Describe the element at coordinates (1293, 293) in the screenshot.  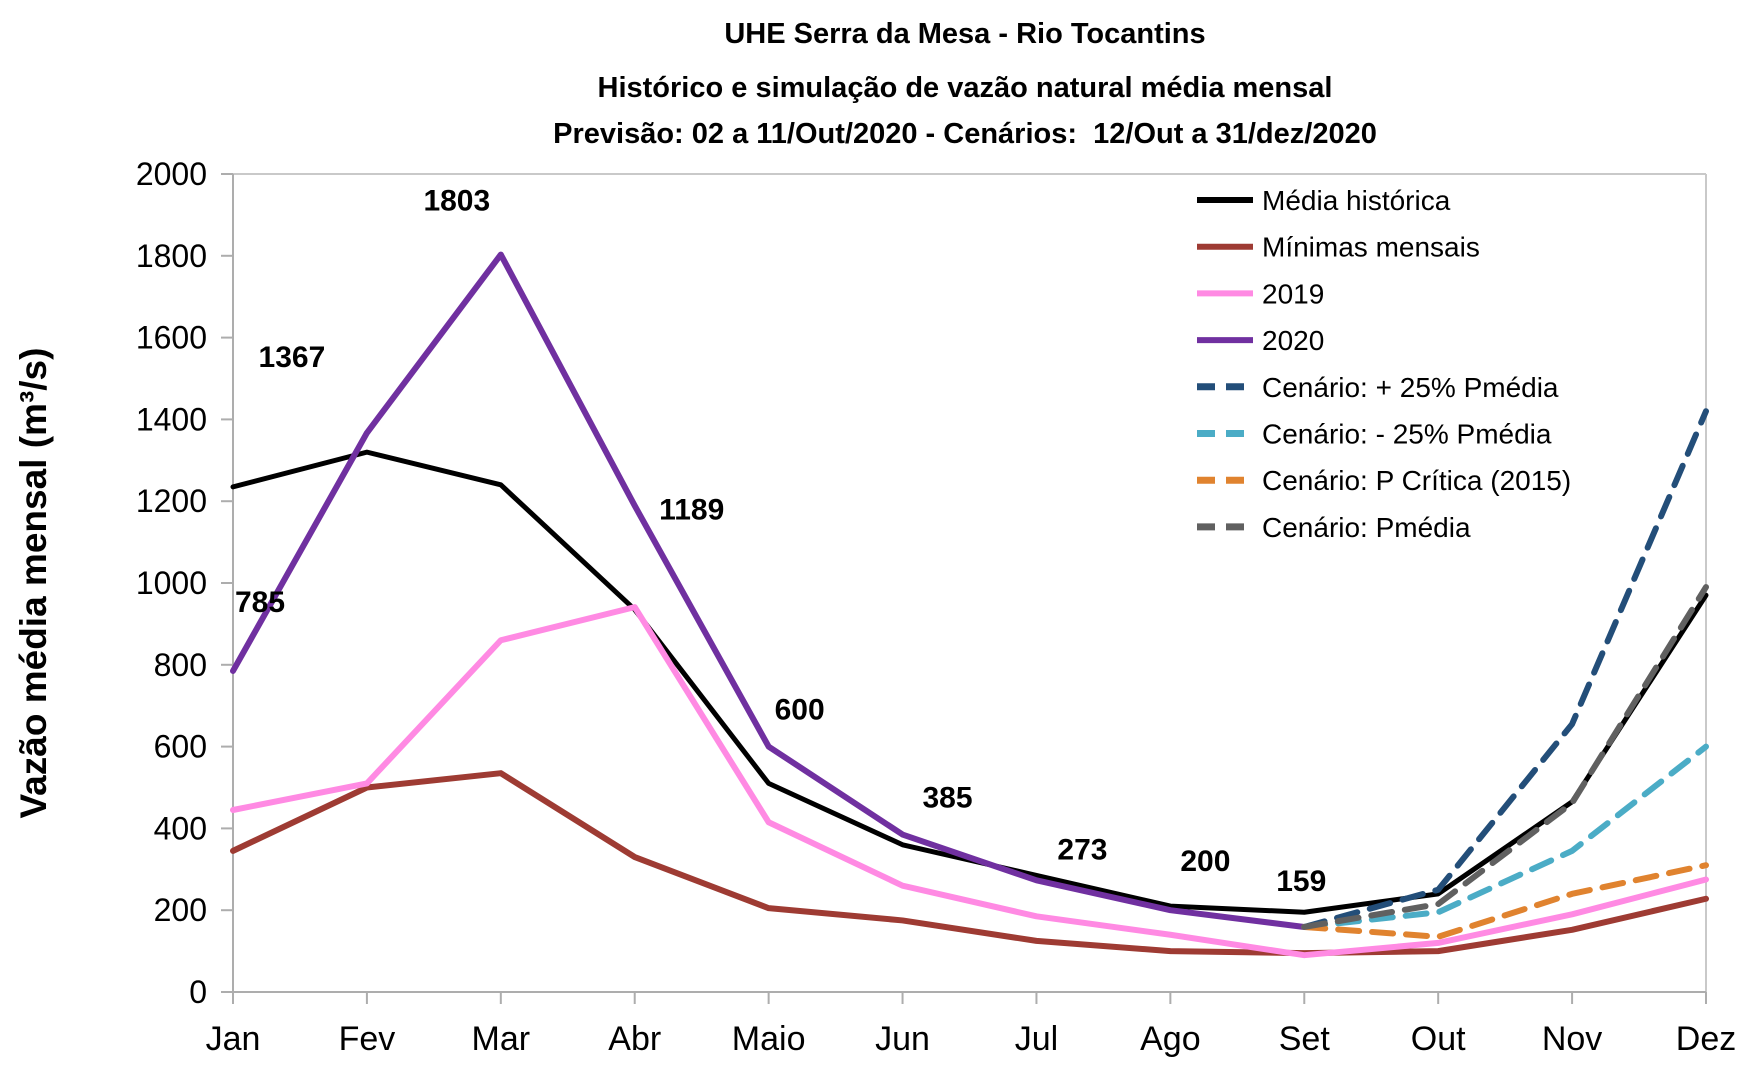
I see `legend-label-ano-2019: 2019` at that location.